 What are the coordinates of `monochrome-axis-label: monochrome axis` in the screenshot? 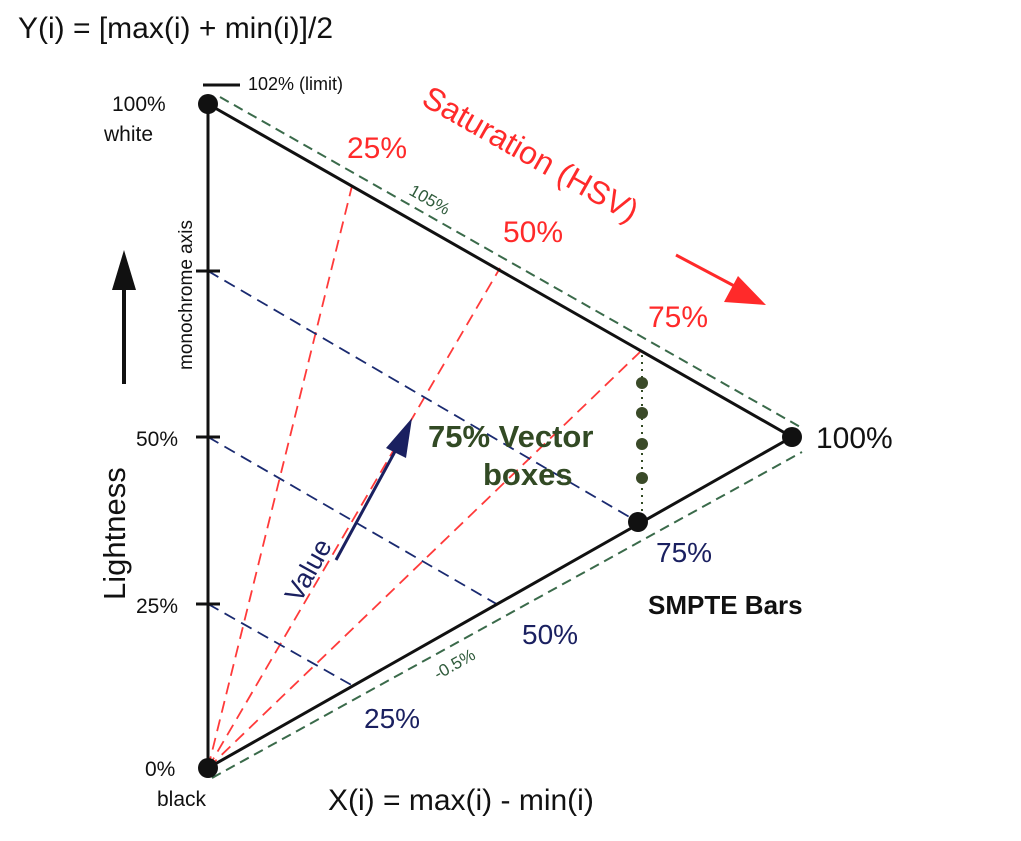 It's located at (186, 295).